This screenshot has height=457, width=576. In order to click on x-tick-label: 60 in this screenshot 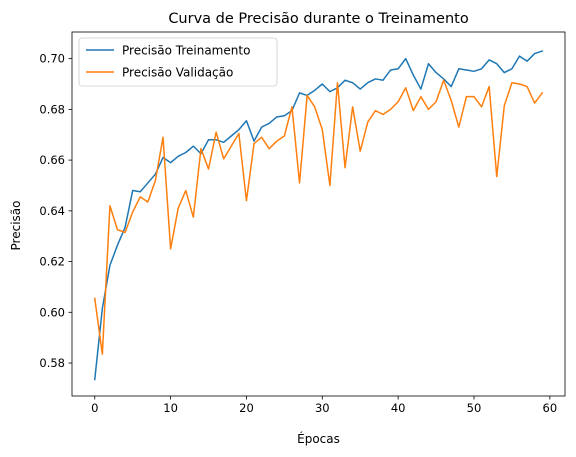, I will do `click(550, 408)`.